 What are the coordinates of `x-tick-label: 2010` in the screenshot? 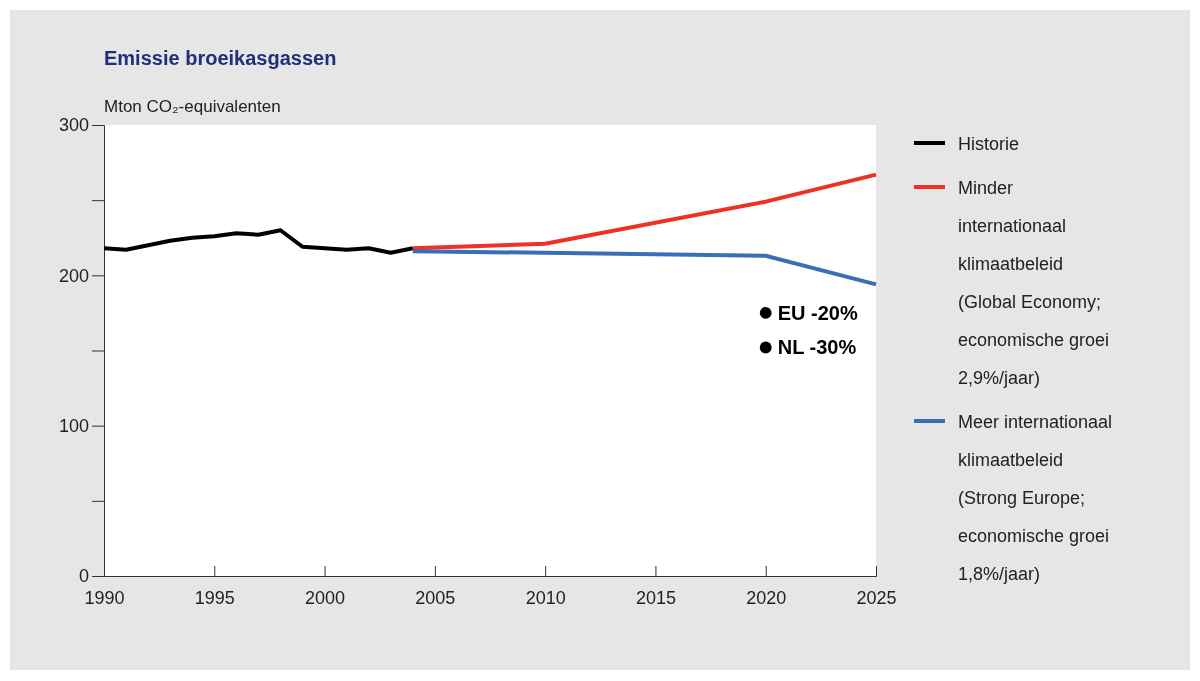 It's located at (545, 598).